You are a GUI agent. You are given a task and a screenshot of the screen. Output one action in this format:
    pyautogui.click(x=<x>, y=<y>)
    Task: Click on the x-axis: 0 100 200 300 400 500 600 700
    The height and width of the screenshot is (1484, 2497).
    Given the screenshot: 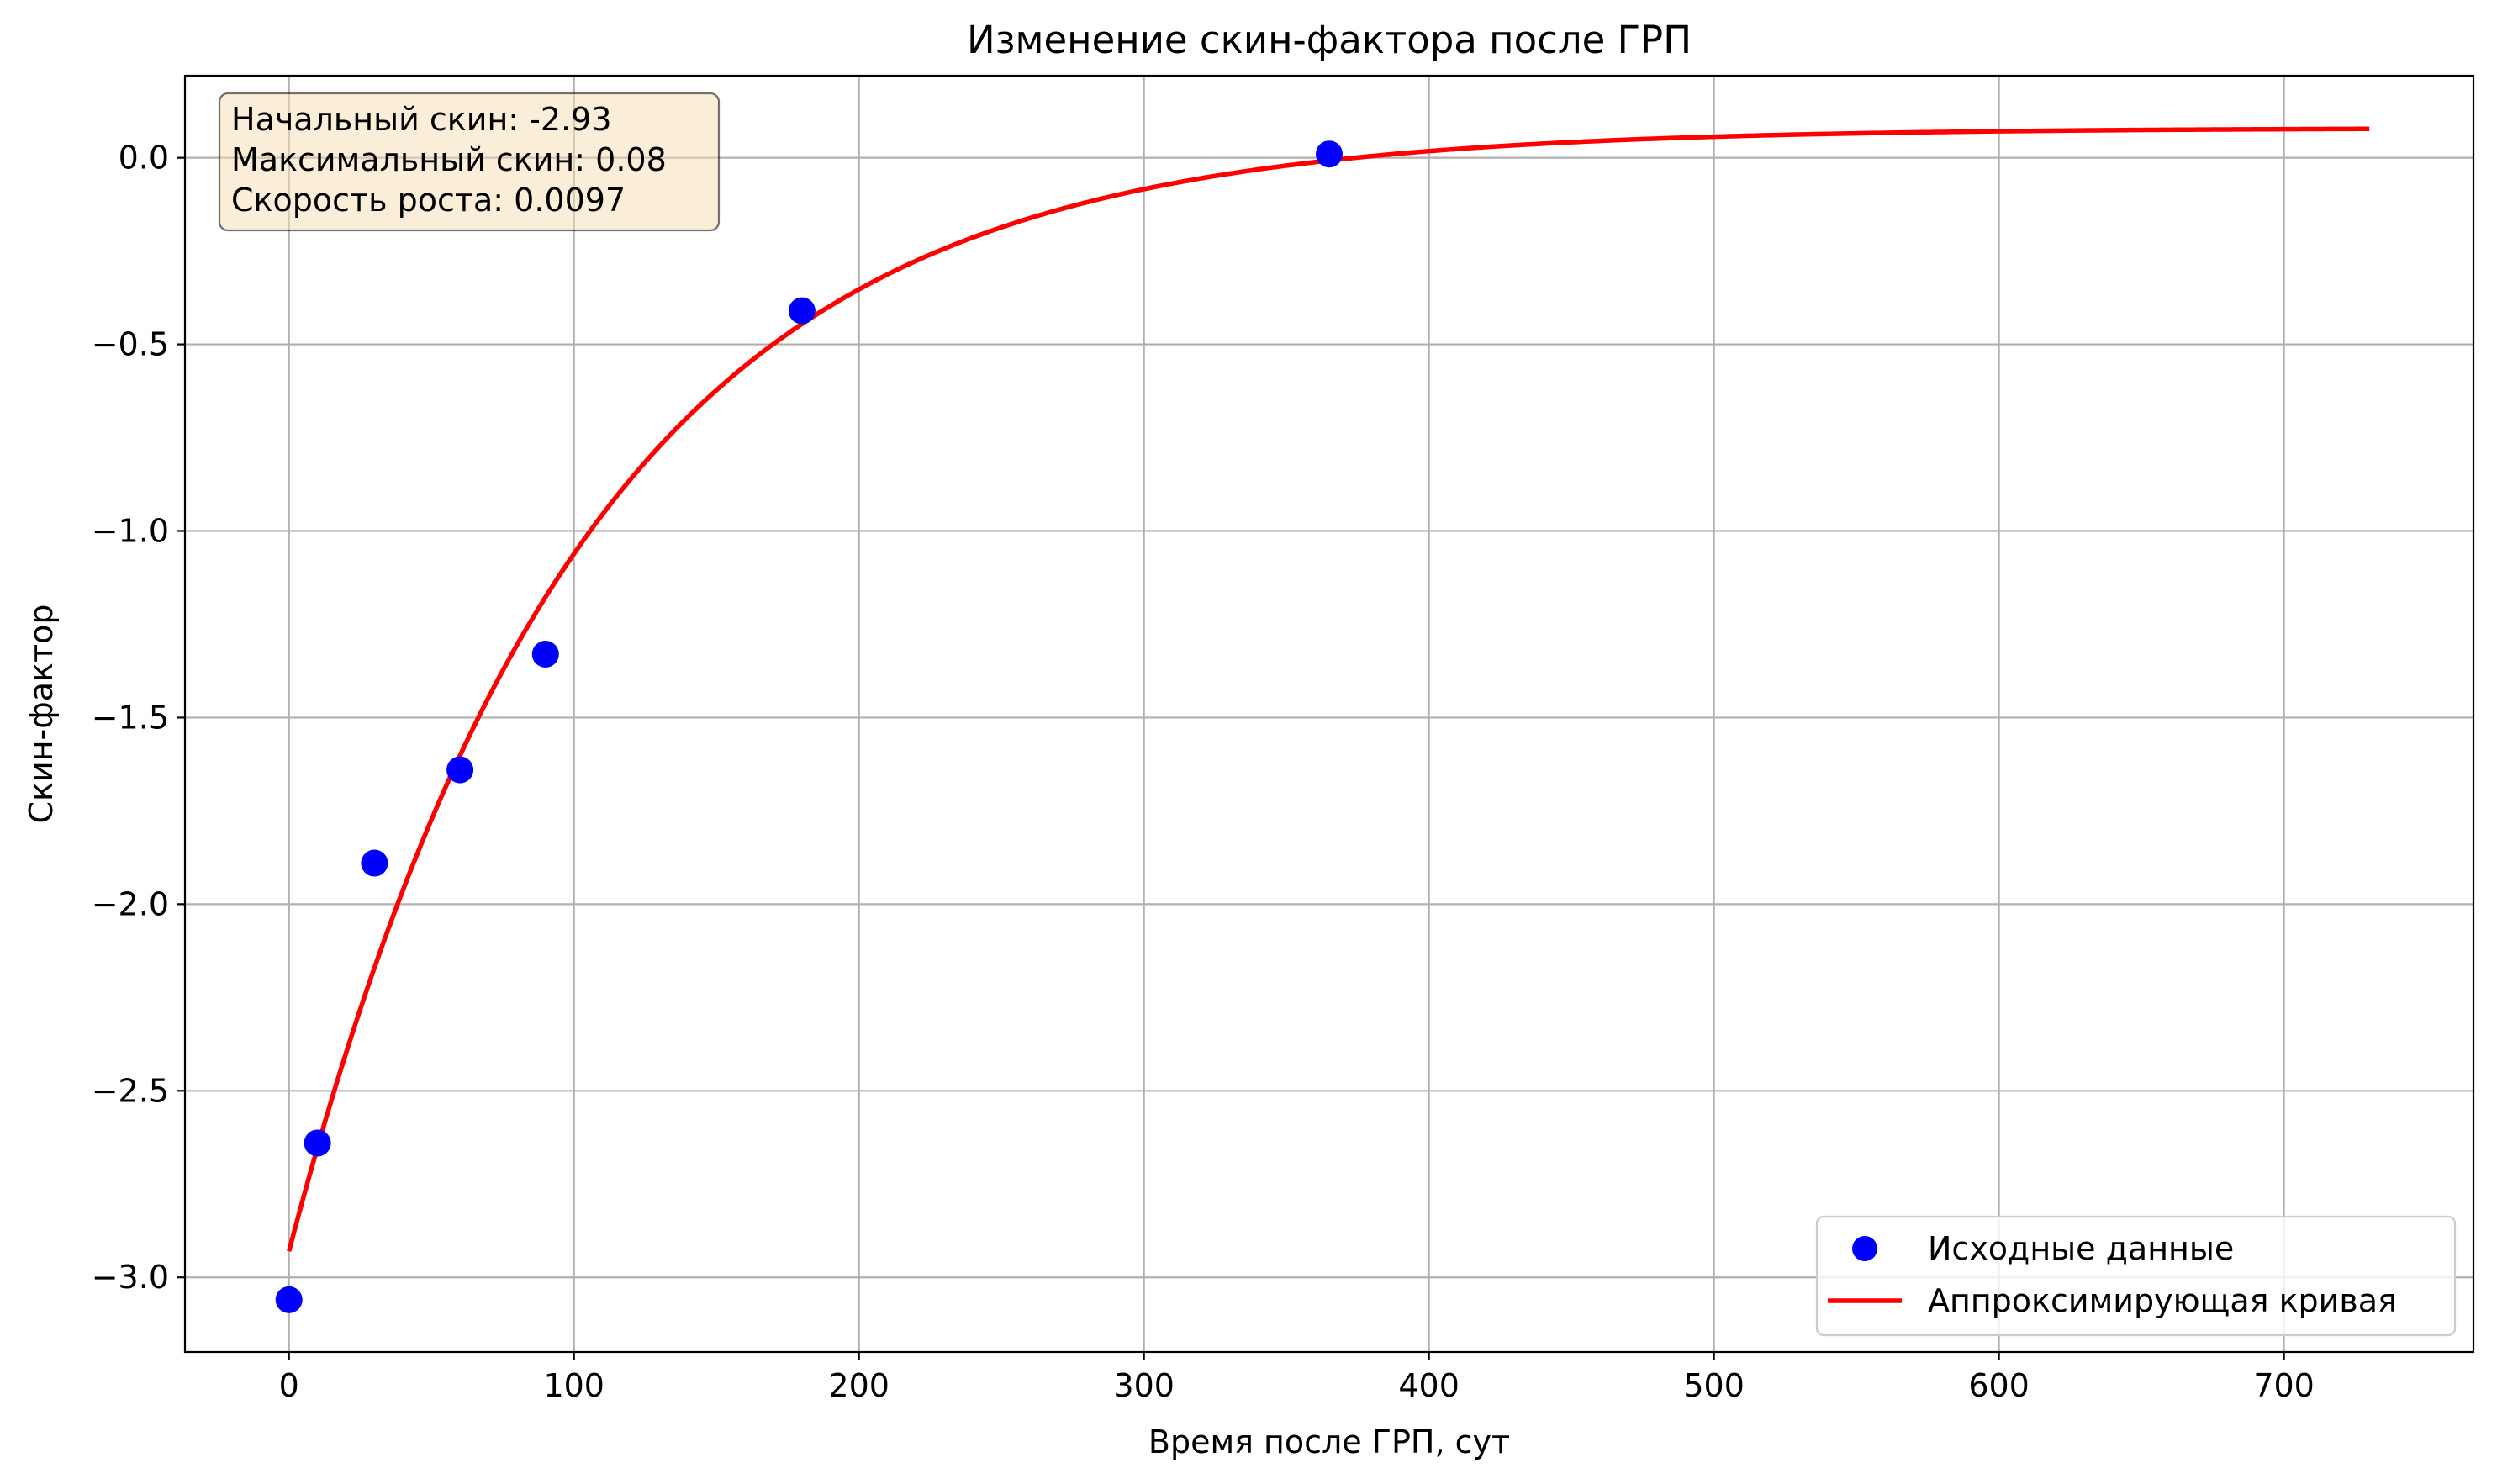 What is the action you would take?
    pyautogui.click(x=1297, y=1378)
    